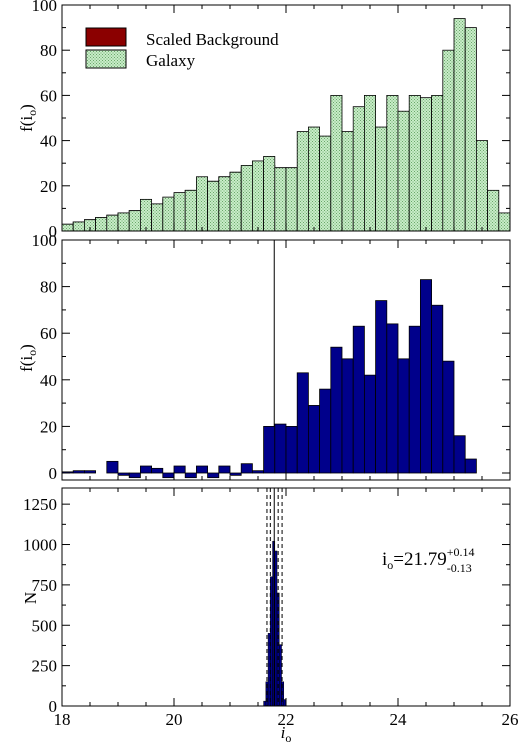  What do you see at coordinates (45, 625) in the screenshot?
I see `y-tick-label: 500` at bounding box center [45, 625].